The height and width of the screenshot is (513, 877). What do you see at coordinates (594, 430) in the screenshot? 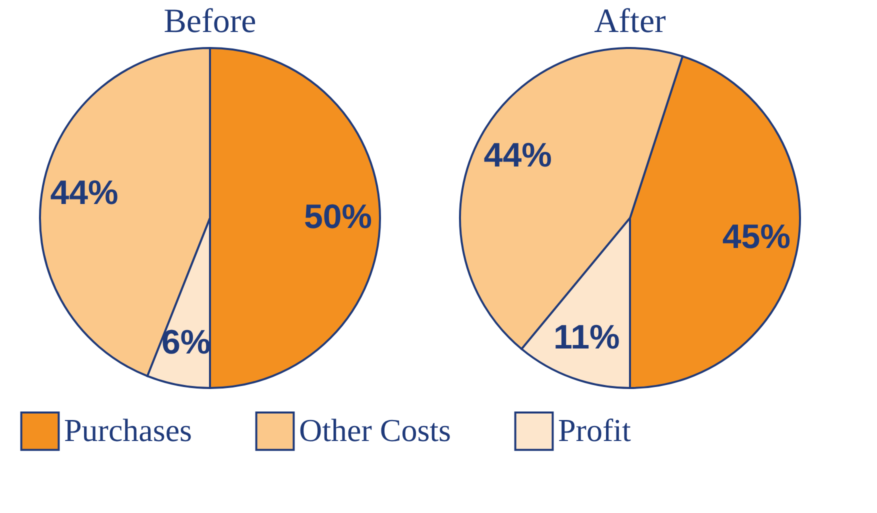
I see `legend-label: Profit` at bounding box center [594, 430].